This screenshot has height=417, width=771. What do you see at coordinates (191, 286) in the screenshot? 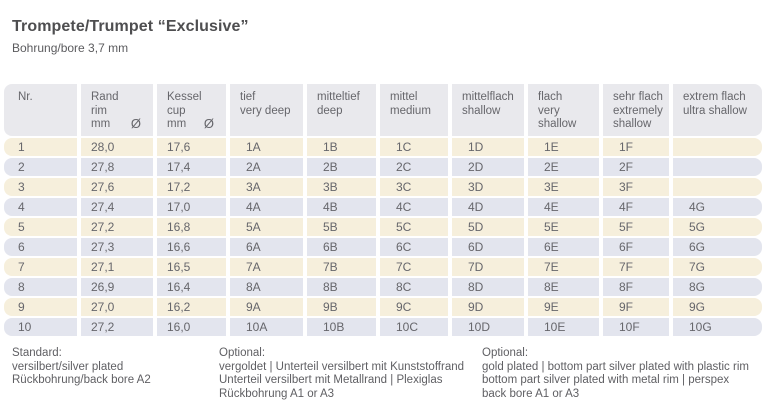
I see `table-cell: 16,4` at bounding box center [191, 286].